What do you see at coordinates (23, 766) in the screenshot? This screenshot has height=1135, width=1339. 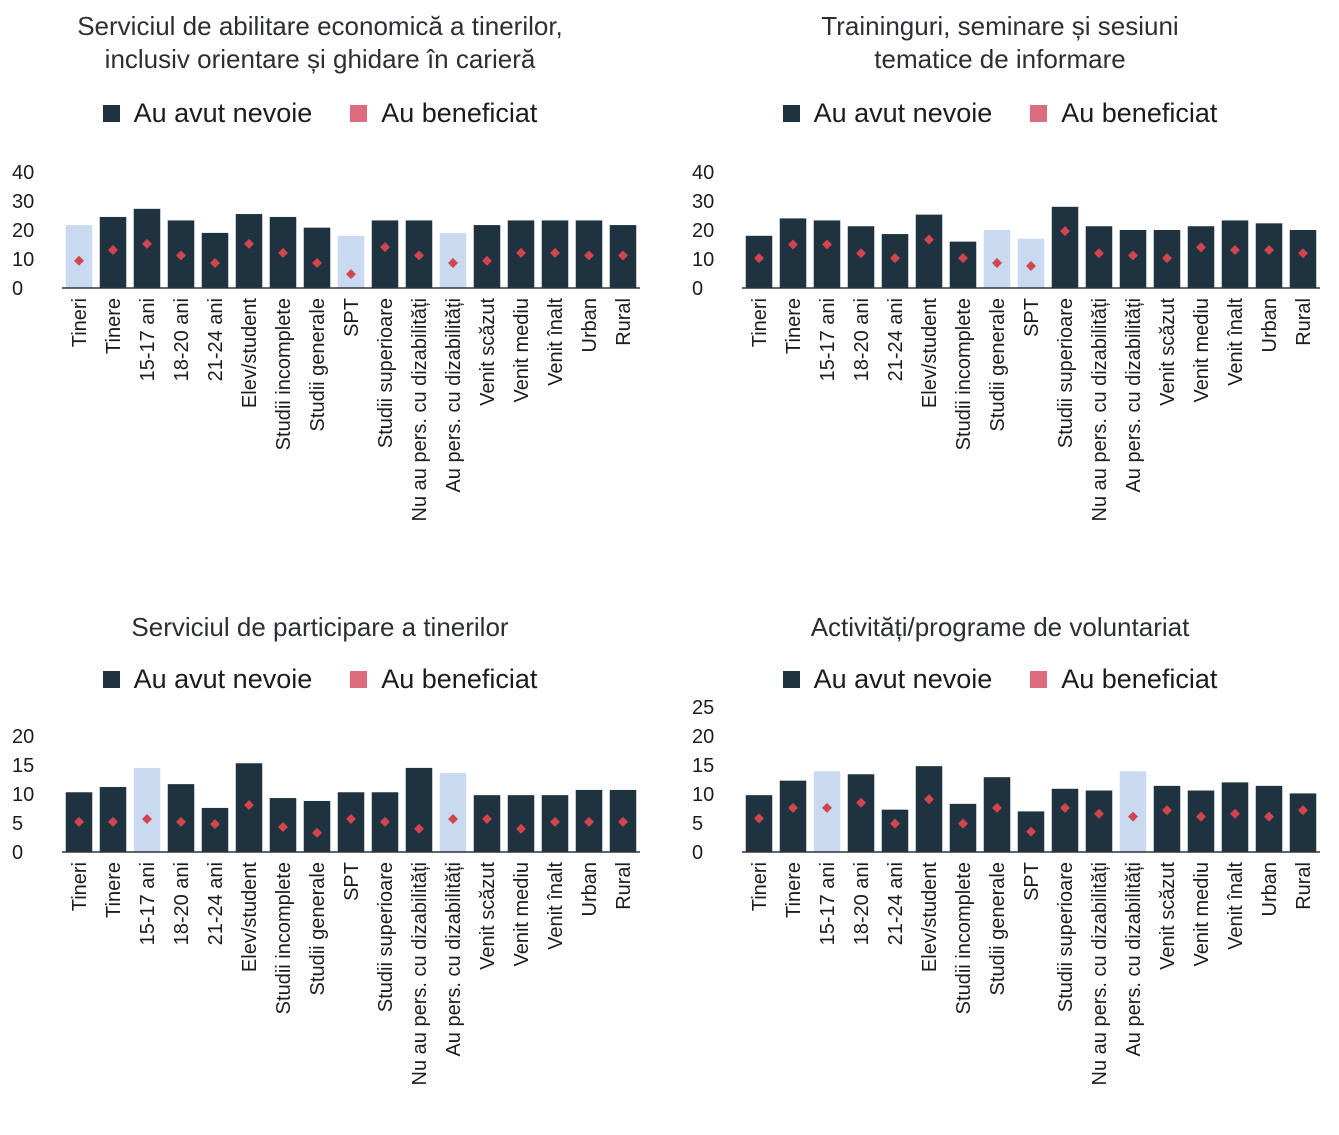 I see `y-tick-label: 15` at bounding box center [23, 766].